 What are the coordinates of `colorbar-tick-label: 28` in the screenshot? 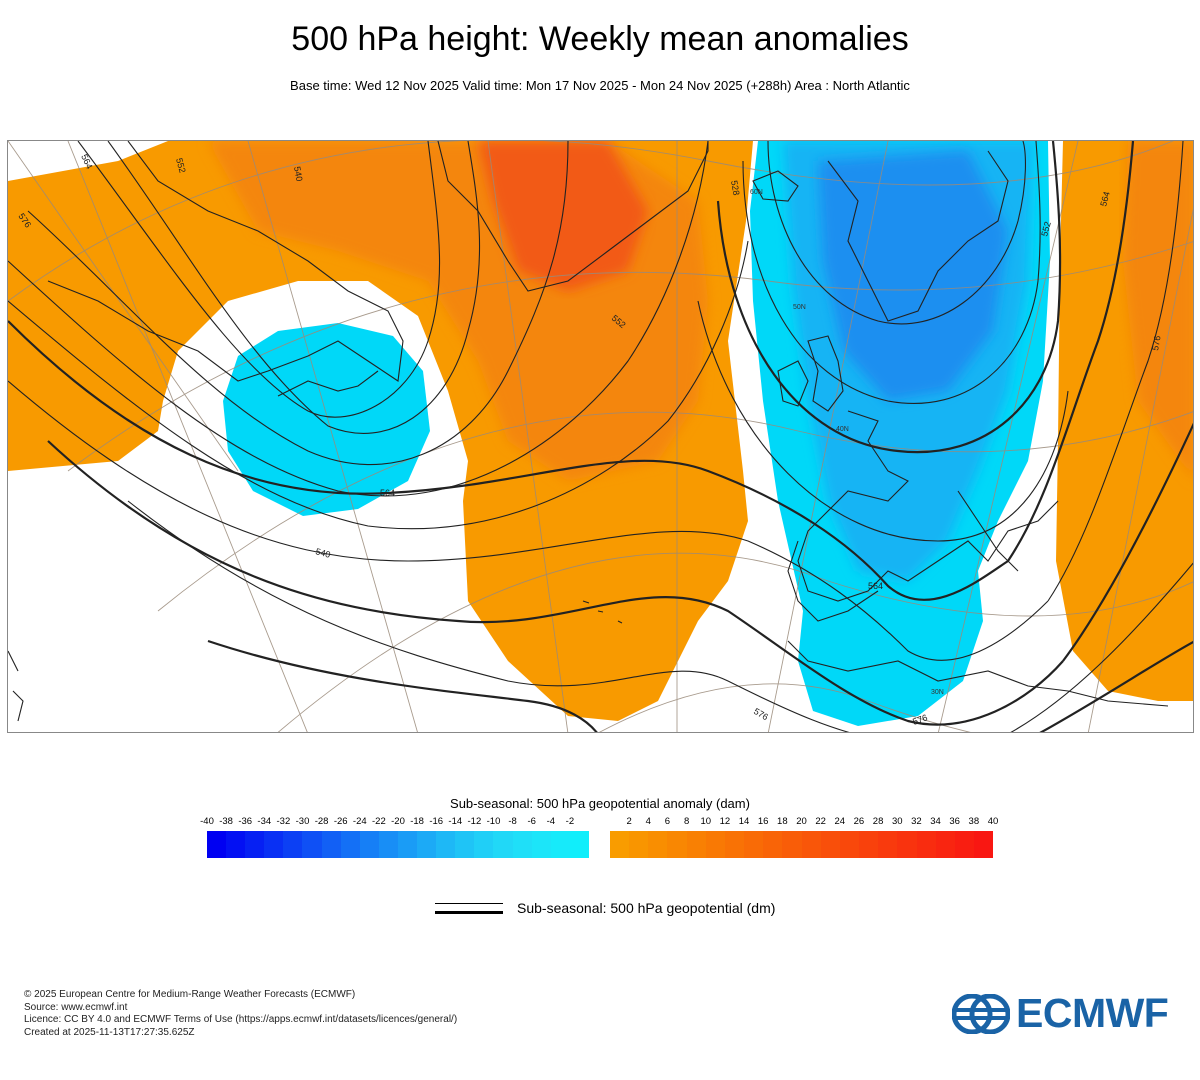 It's located at (878, 821).